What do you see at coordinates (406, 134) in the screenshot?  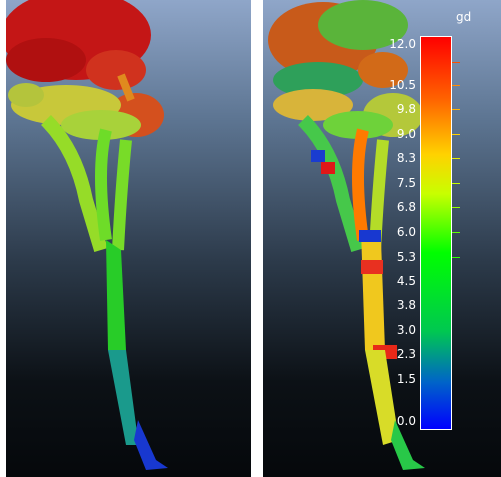 I see `scale-label-9-0: 9.0` at bounding box center [406, 134].